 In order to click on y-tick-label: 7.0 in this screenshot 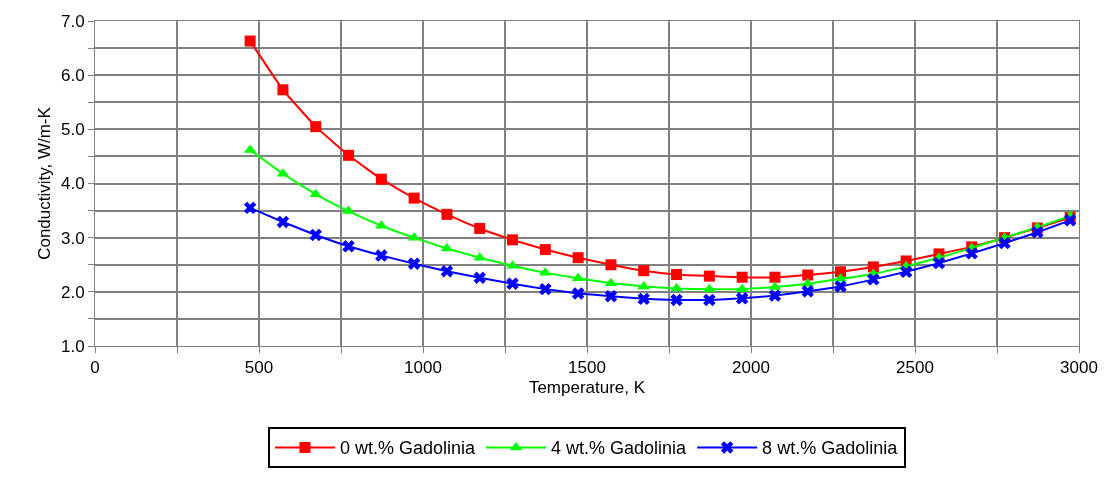, I will do `click(72, 21)`.